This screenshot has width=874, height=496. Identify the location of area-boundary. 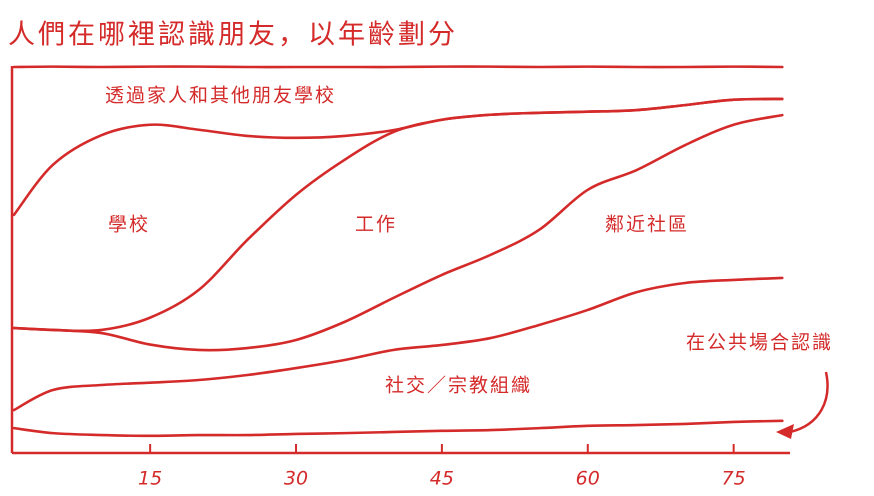
(398, 428).